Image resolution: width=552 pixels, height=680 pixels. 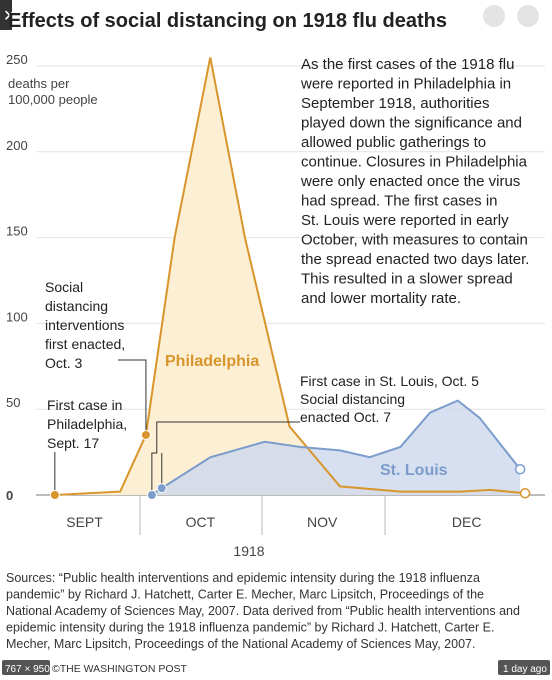 What do you see at coordinates (381, 298) in the screenshot?
I see `description: and lower mortality rate.` at bounding box center [381, 298].